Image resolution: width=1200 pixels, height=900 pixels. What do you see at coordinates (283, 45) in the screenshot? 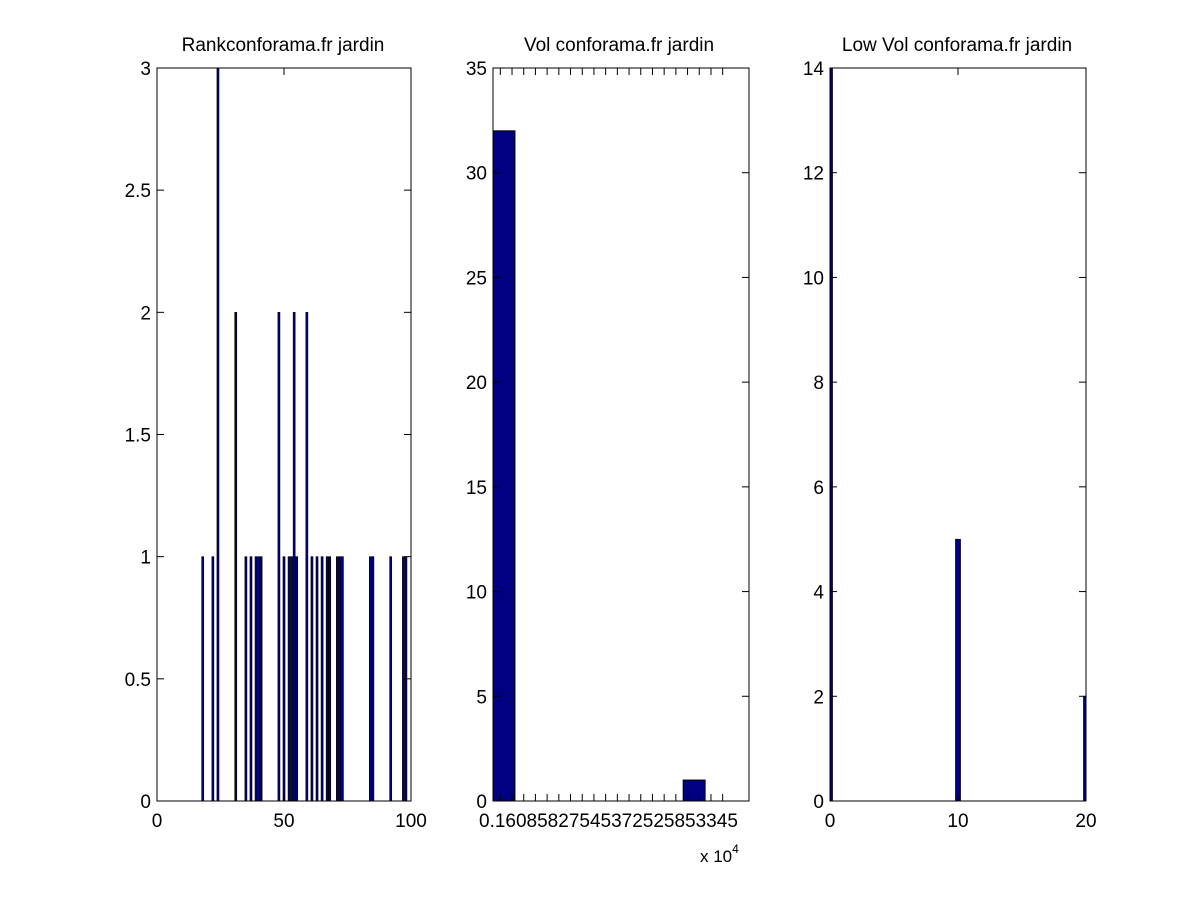
I see `rank-chart-title: Rankconforama.fr jardin` at bounding box center [283, 45].